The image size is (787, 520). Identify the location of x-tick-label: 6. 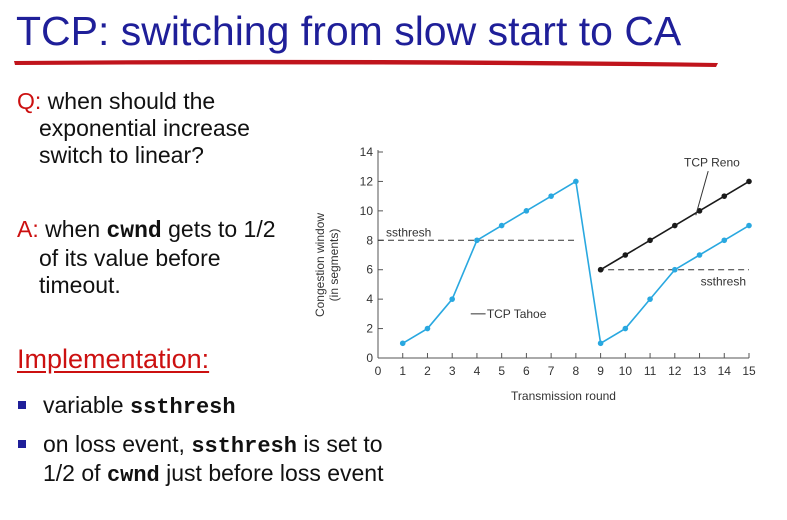
(526, 371).